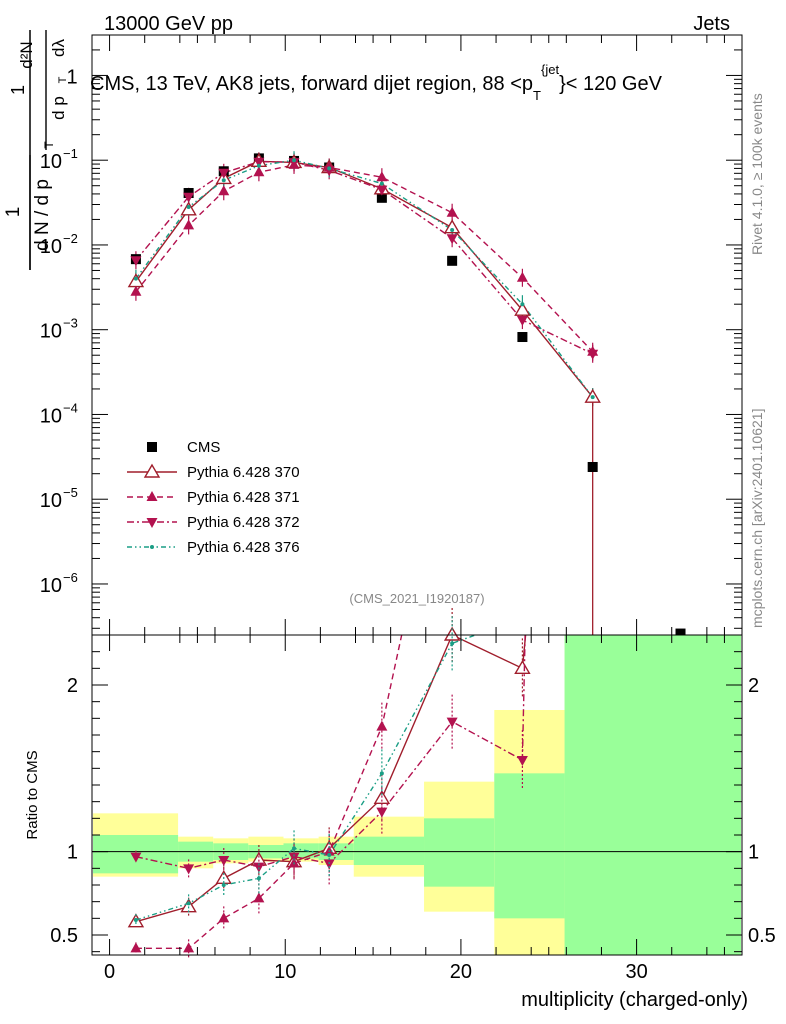 Image resolution: width=786 pixels, height=1024 pixels. Describe the element at coordinates (757, 174) in the screenshot. I see `rivet-version: Rivet 4.1.0, ≥ 100k events` at that location.